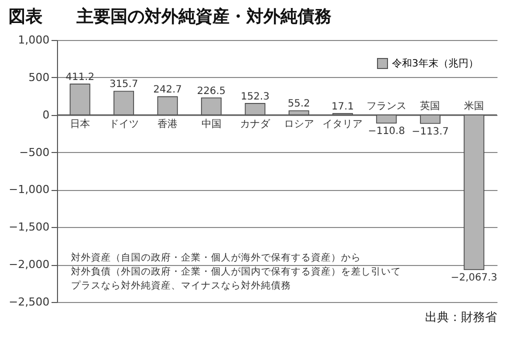 This screenshot has width=520, height=352. What do you see at coordinates (167, 90) in the screenshot?
I see `text: 242.7` at bounding box center [167, 90].